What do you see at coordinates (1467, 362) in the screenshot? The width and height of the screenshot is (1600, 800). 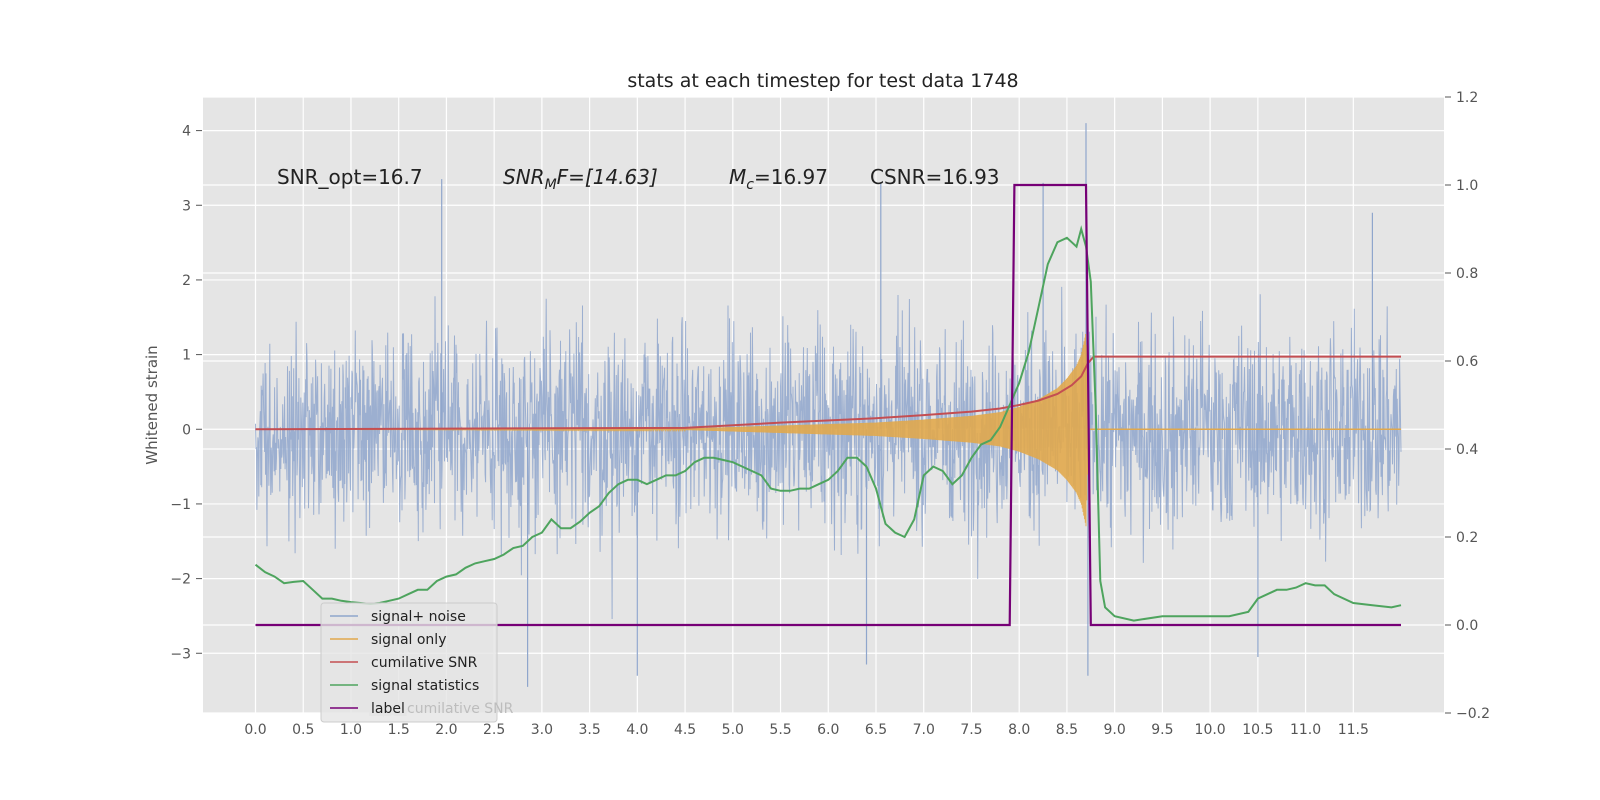 I see `y-tick-label-right: 0.6` at bounding box center [1467, 362].